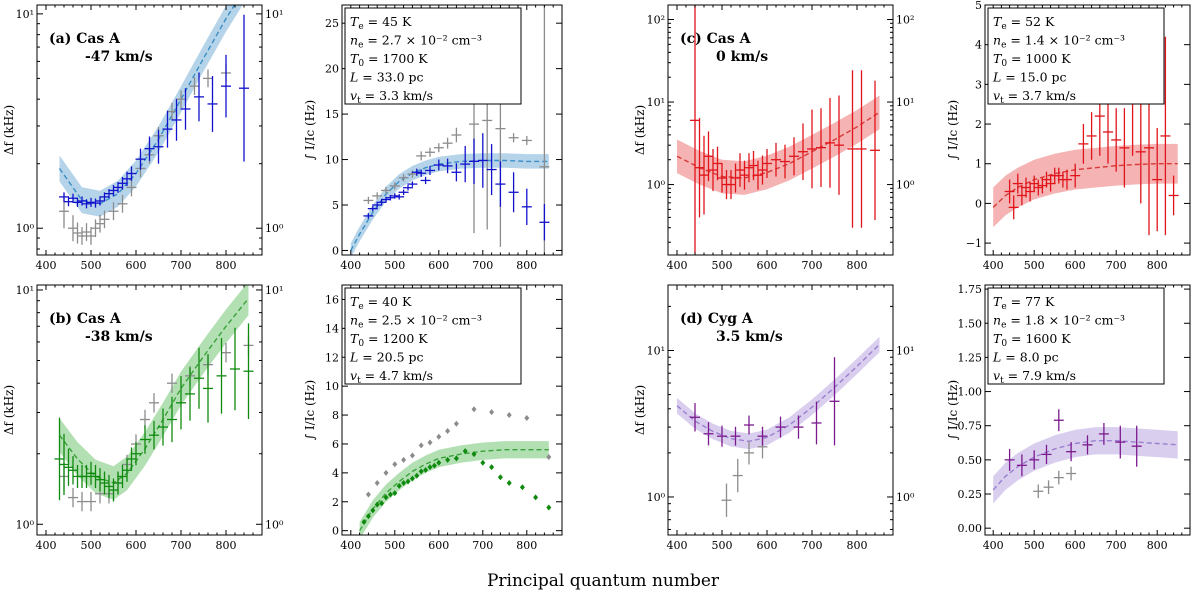 The height and width of the screenshot is (595, 1200). What do you see at coordinates (656, 20) in the screenshot?
I see `y-tick-label: 10²` at bounding box center [656, 20].